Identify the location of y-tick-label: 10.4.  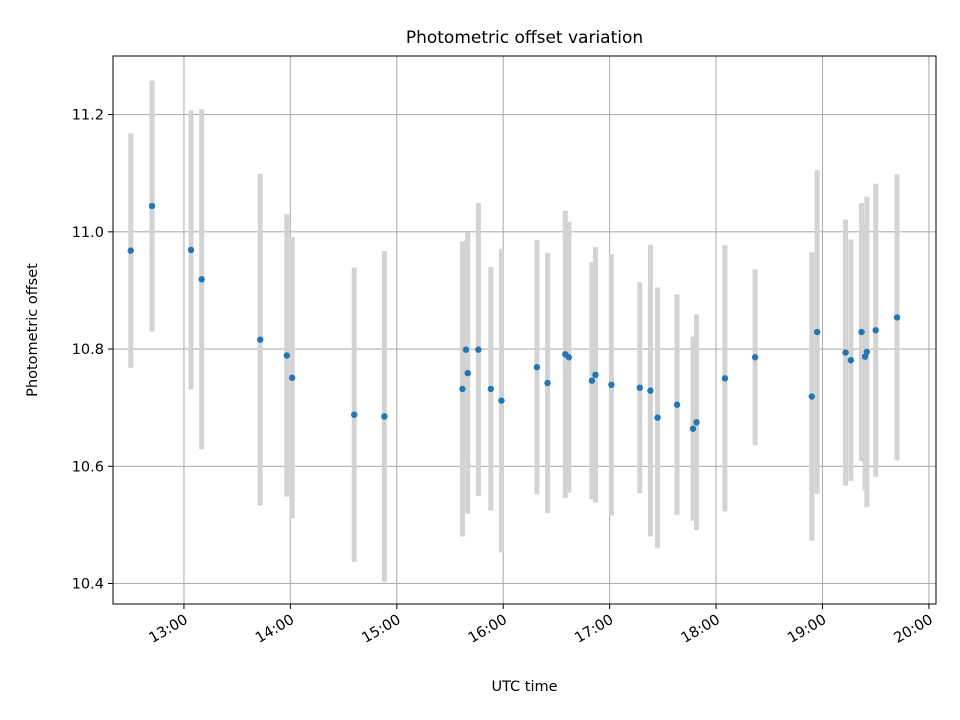
(88, 584).